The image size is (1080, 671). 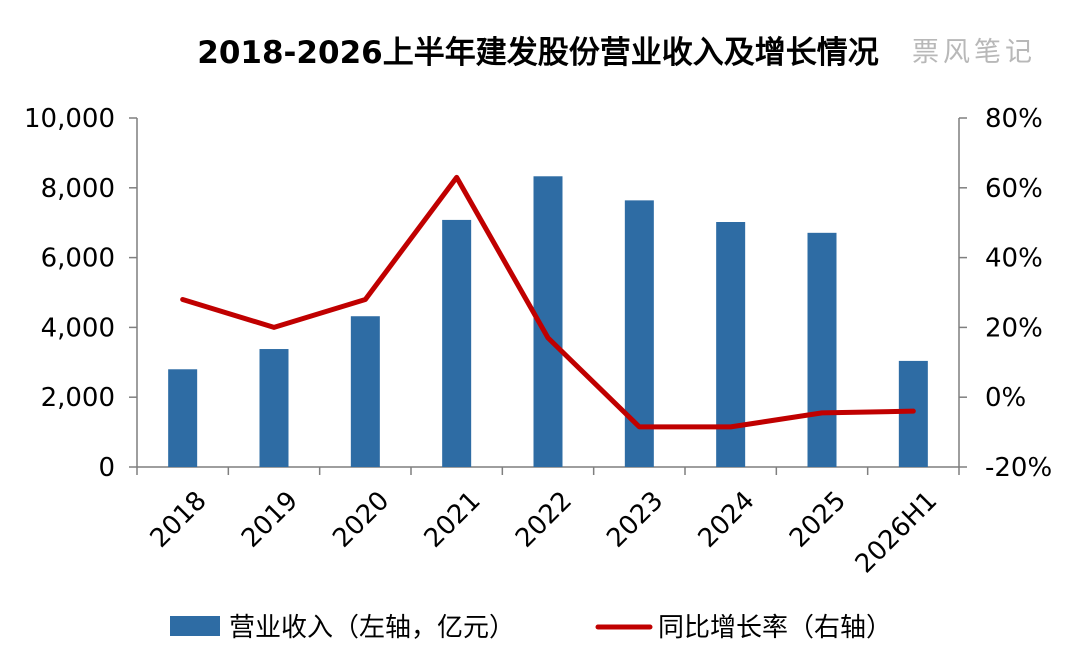 I want to click on chart-title: 2018-2026上半年建发股份营业收入及增长情况, so click(x=537, y=53).